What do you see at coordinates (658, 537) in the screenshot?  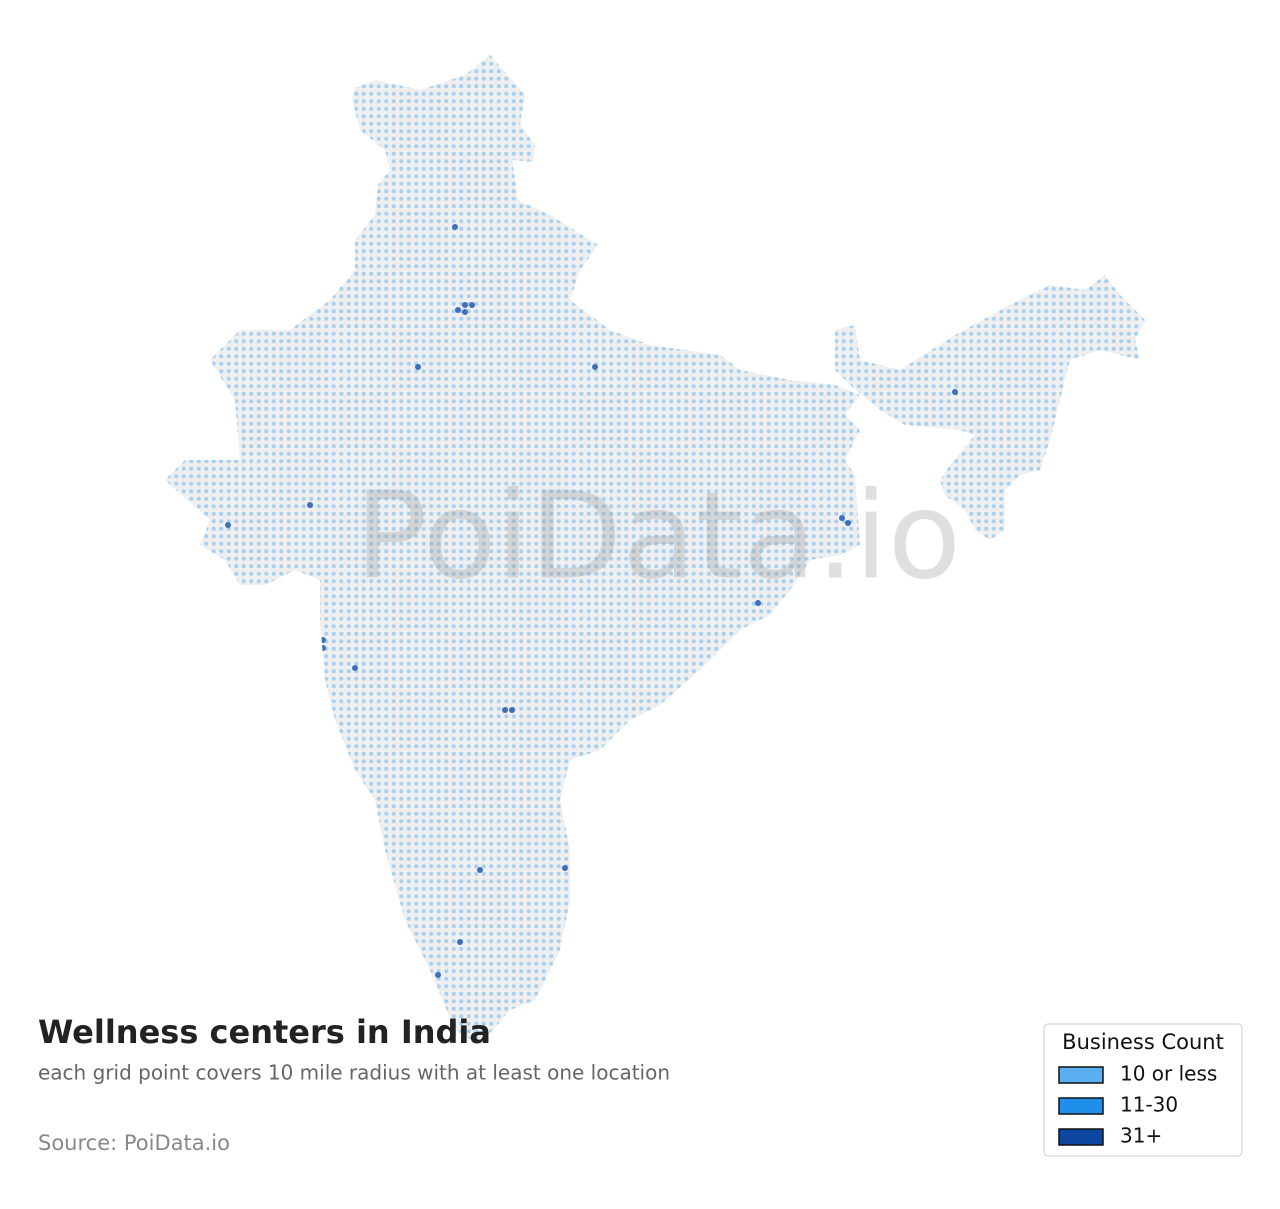 I see `watermark: PoiData.io` at bounding box center [658, 537].